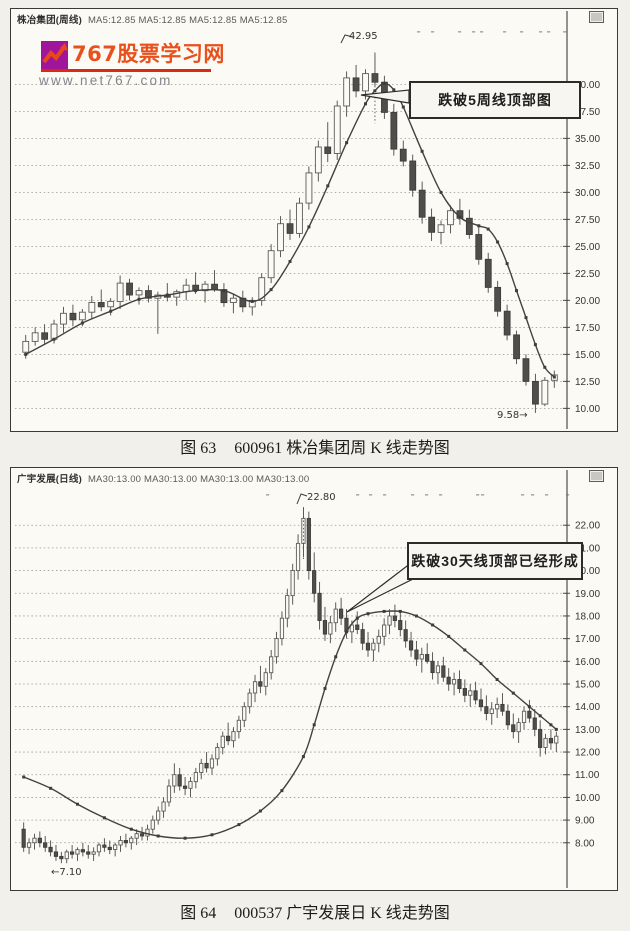 The width and height of the screenshot is (630, 931). What do you see at coordinates (512, 415) in the screenshot?
I see `low-price-label: 9.58→` at bounding box center [512, 415].